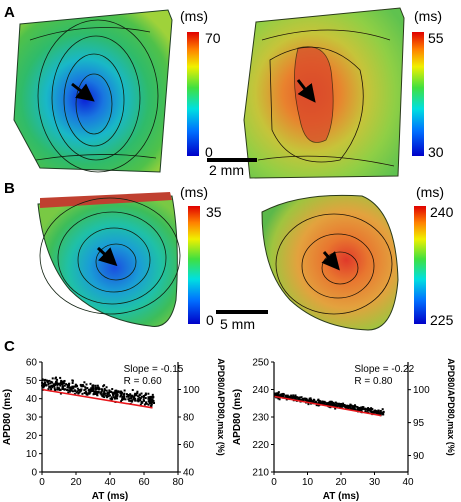 Image resolution: width=461 pixels, height=502 pixels. Describe the element at coordinates (237, 417) in the screenshot. I see `y-axis-label: APD80 (ms)` at that location.